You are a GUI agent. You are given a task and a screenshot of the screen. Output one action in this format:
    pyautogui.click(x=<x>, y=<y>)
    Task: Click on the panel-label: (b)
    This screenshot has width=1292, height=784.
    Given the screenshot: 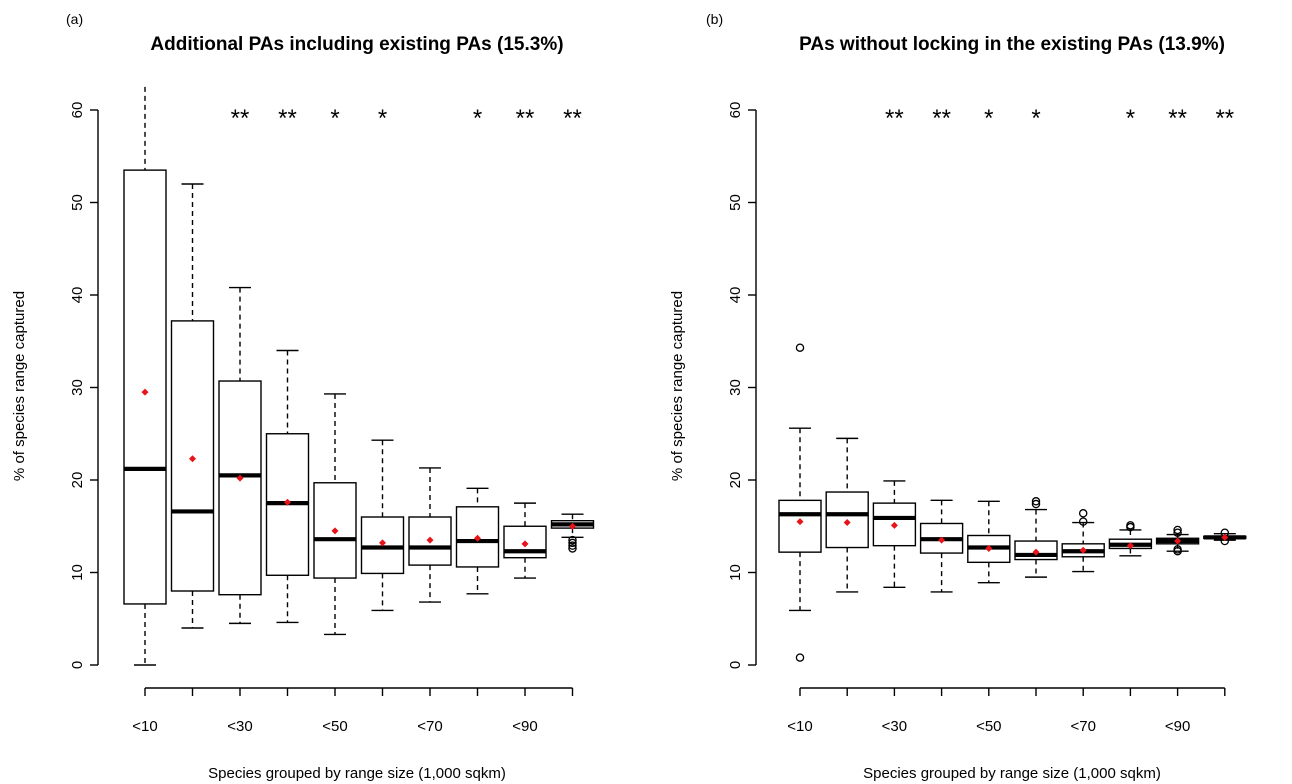 What is the action you would take?
    pyautogui.click(x=714, y=19)
    